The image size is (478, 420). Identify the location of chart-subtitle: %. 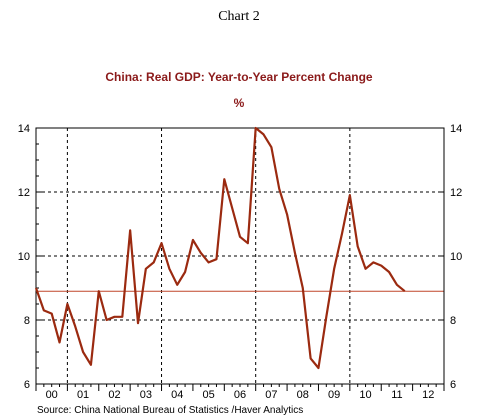
(239, 103).